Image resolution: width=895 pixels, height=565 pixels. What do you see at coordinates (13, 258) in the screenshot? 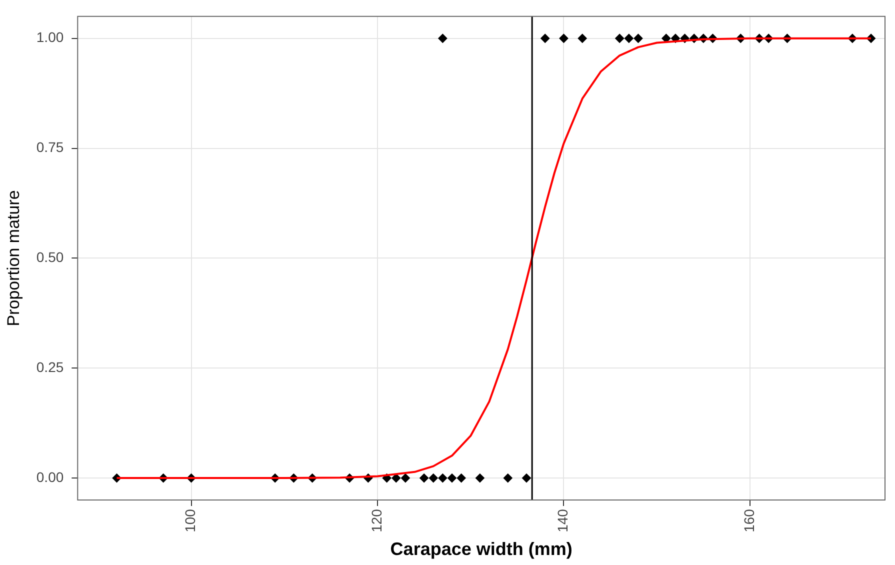
I see `y-axis-title: Proportion mature` at bounding box center [13, 258].